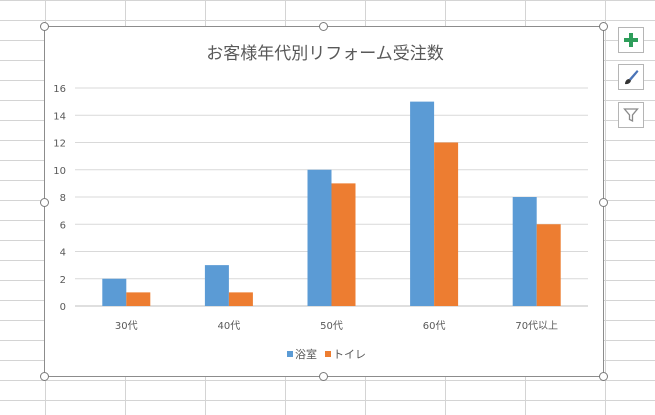 Image resolution: width=655 pixels, height=415 pixels. I want to click on plus-icon, so click(631, 40).